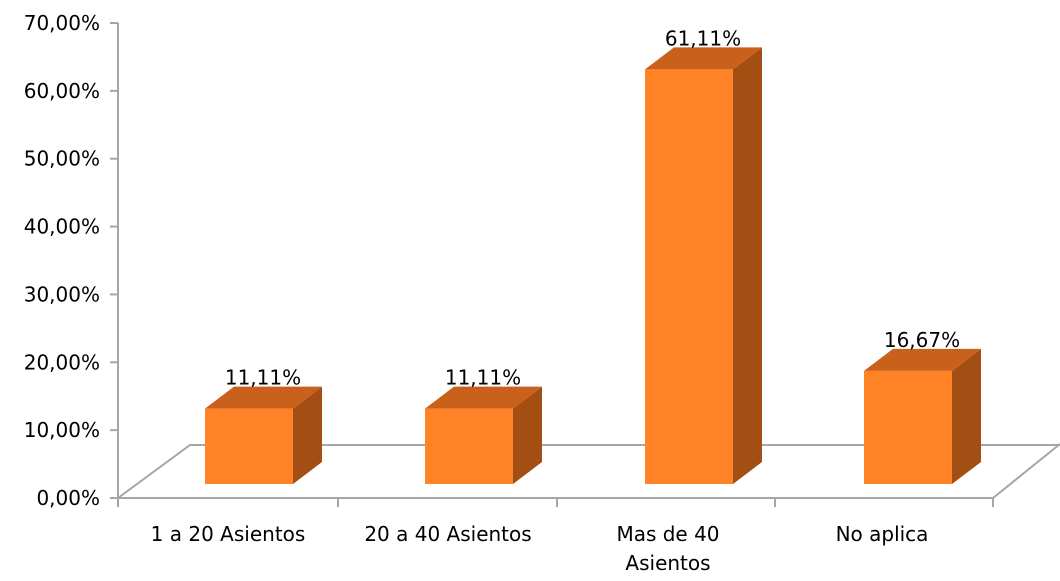 The image size is (1060, 581). I want to click on x-category-label: Asientos, so click(667, 563).